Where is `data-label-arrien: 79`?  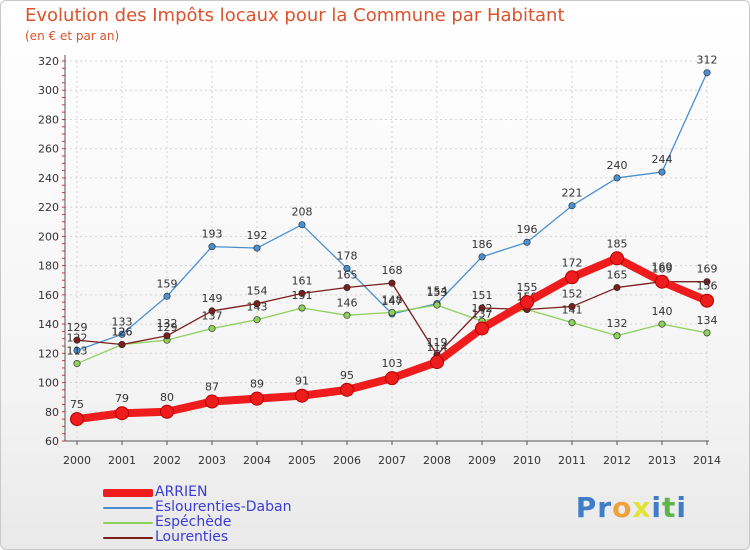 data-label-arrien: 79 is located at coordinates (122, 398).